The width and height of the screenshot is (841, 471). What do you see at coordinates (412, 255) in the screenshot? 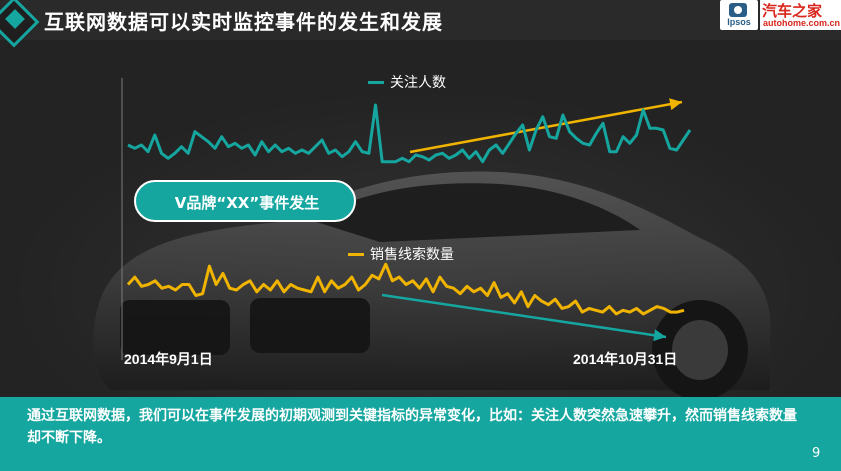
I see `legend-label-sales-leads: 销售线索数量` at bounding box center [412, 255].